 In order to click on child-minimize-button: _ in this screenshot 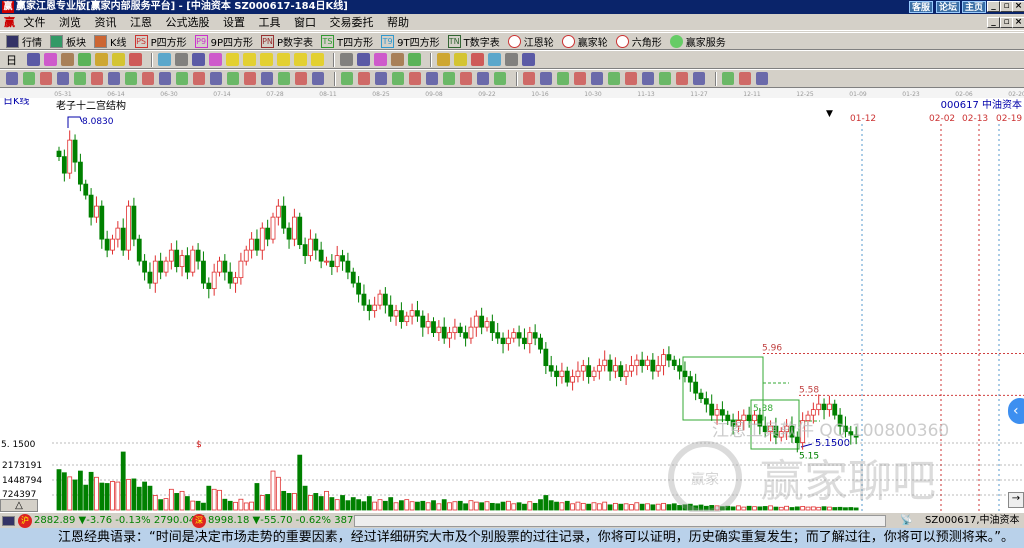, I will do `click(993, 22)`.